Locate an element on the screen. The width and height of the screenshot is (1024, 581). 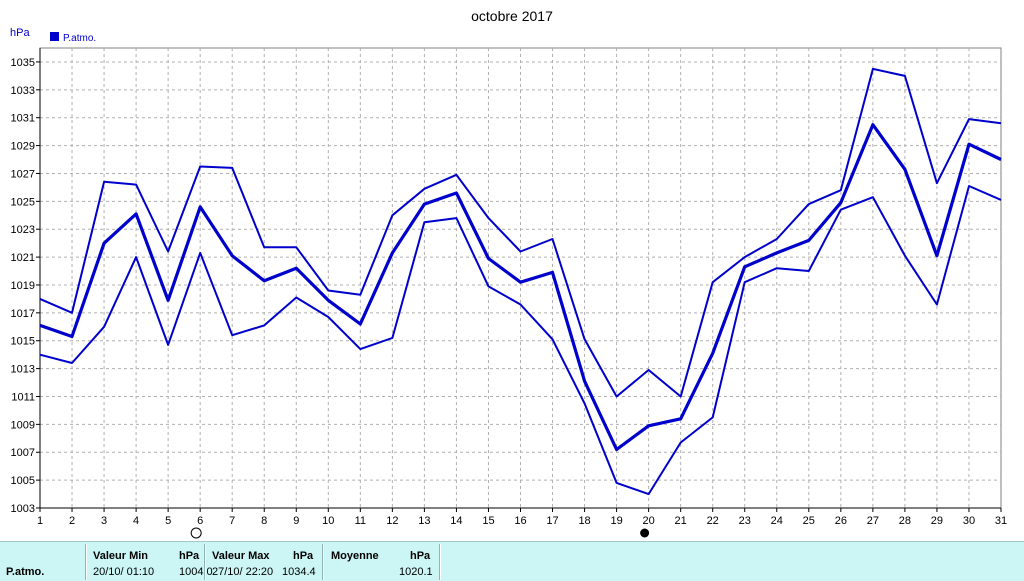
stats-min-unit: hPa is located at coordinates (189, 556).